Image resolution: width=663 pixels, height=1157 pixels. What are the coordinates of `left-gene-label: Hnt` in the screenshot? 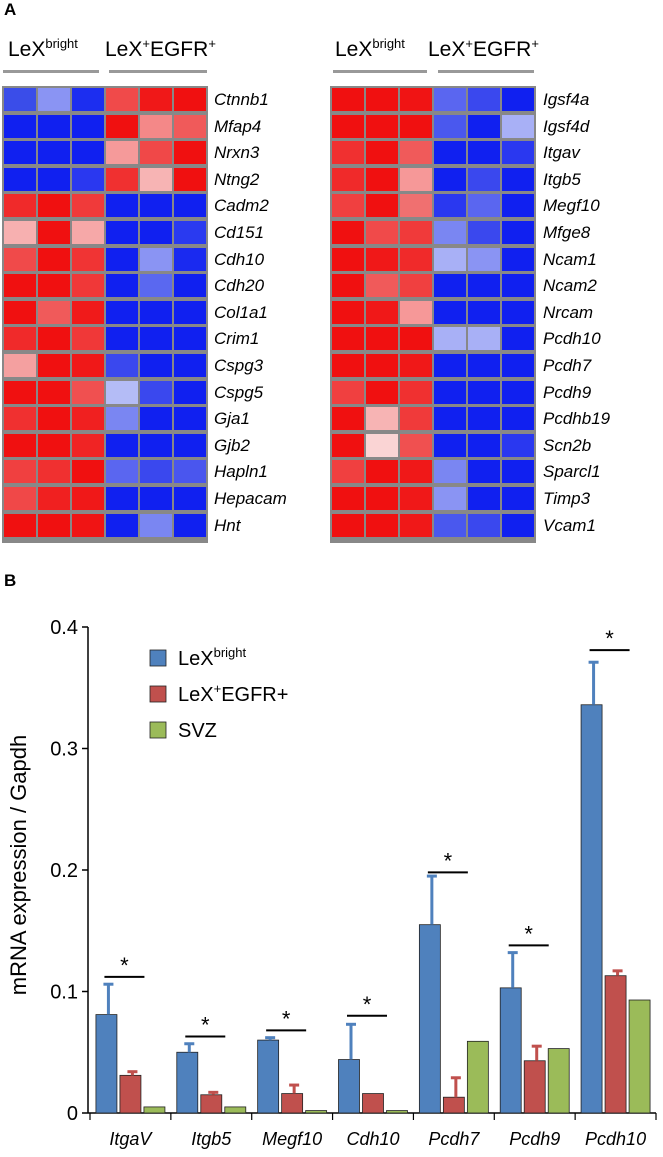 It's located at (227, 525).